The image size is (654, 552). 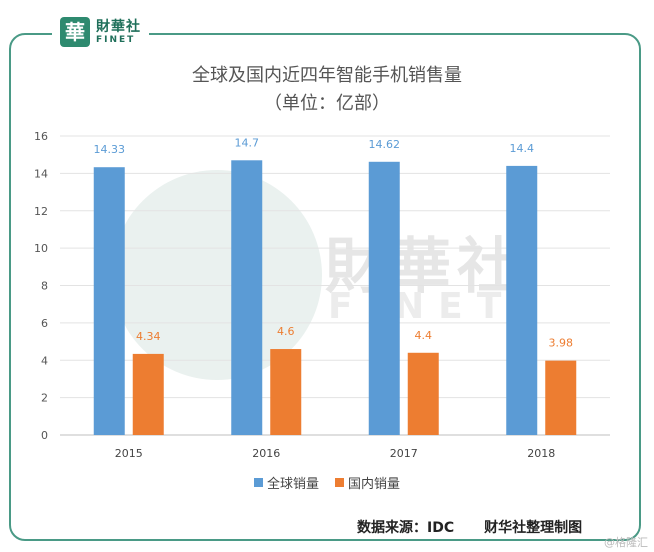 What do you see at coordinates (533, 528) in the screenshot?
I see `credit-text: 财华社整理制图` at bounding box center [533, 528].